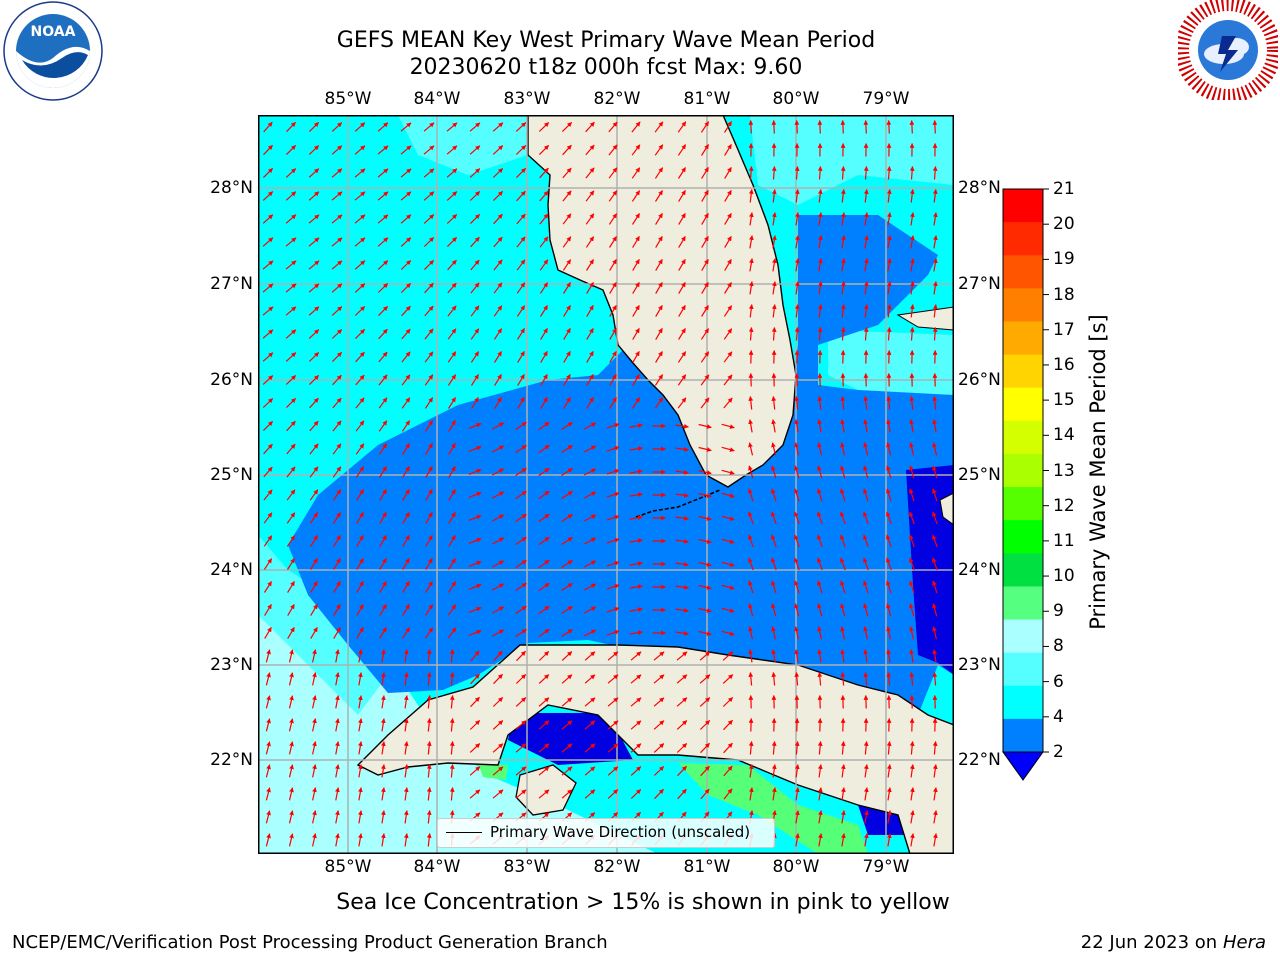 Image resolution: width=1280 pixels, height=960 pixels. I want to click on lat-tick-right: 24°N, so click(979, 570).